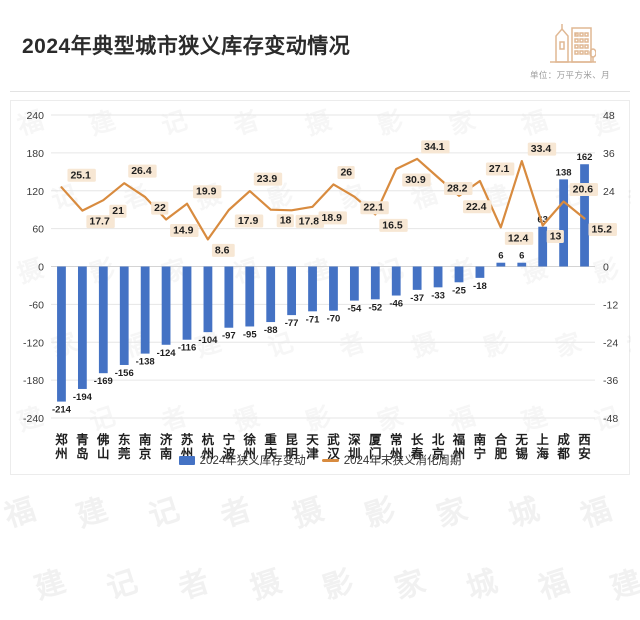 This screenshot has width=640, height=620. I want to click on legend-item-line: 2024年末狭义消化周期, so click(391, 460).